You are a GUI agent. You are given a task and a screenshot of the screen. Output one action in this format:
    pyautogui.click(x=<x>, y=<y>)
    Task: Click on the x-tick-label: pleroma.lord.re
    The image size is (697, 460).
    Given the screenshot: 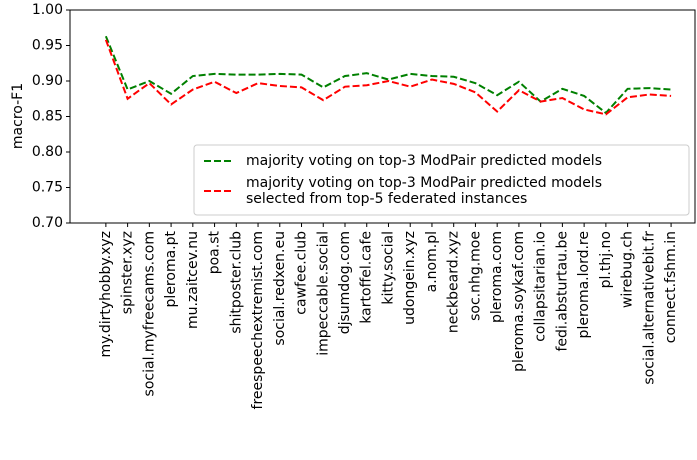 What is the action you would take?
    pyautogui.click(x=584, y=284)
    